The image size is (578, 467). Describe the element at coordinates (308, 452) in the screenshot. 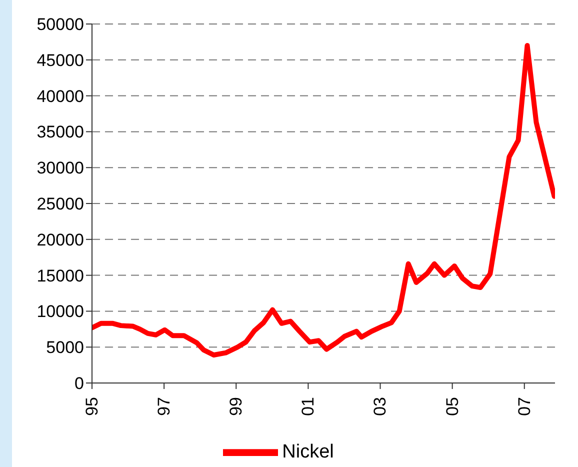

I see `legend-label: Nickel` at that location.